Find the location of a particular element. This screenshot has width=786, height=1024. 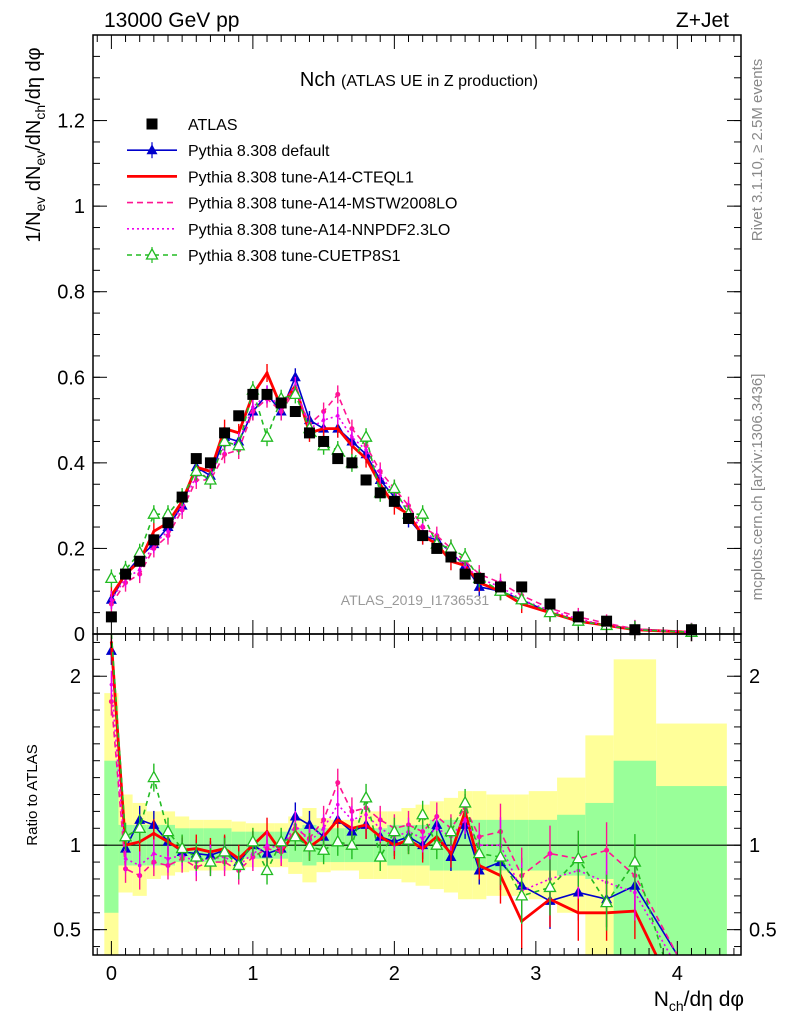

legend-label: Pythia 8.308 tune-A14-CTEQL1 is located at coordinates (301, 177).